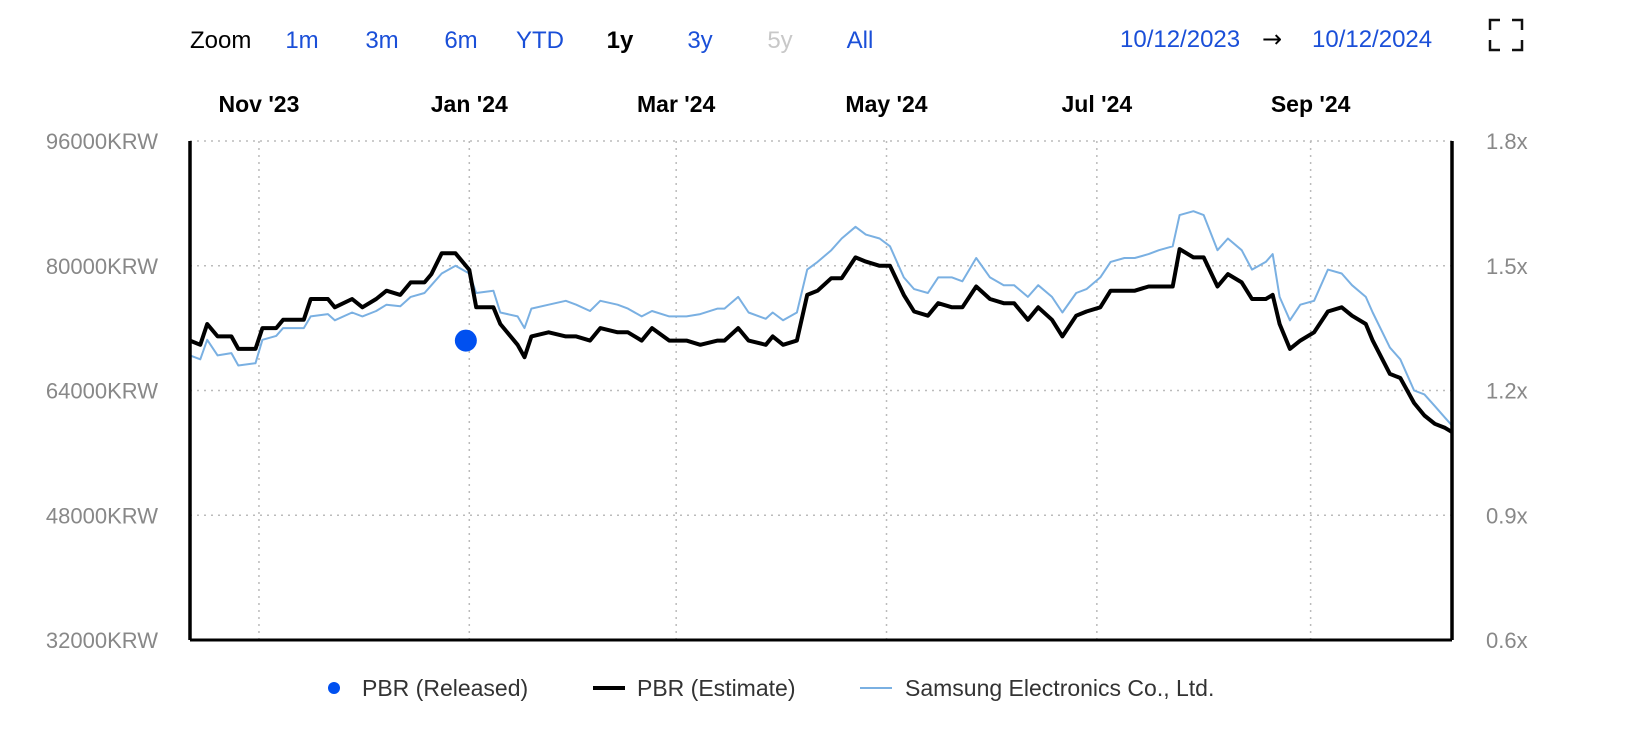 The height and width of the screenshot is (732, 1638). I want to click on legend-item-pbr-released: PBR (Released), so click(428, 688).